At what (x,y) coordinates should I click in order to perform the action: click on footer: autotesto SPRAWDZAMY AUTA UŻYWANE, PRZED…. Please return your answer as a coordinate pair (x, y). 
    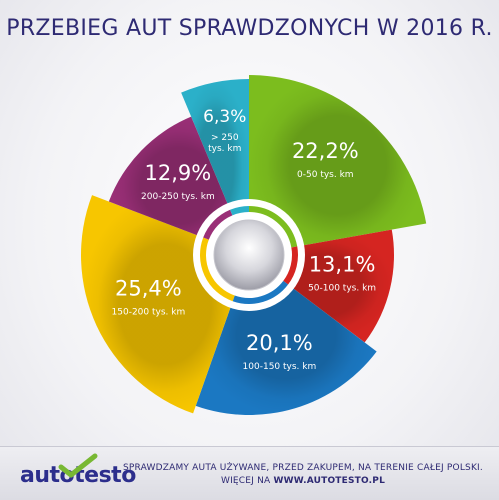
    Looking at the image, I should click on (249, 473).